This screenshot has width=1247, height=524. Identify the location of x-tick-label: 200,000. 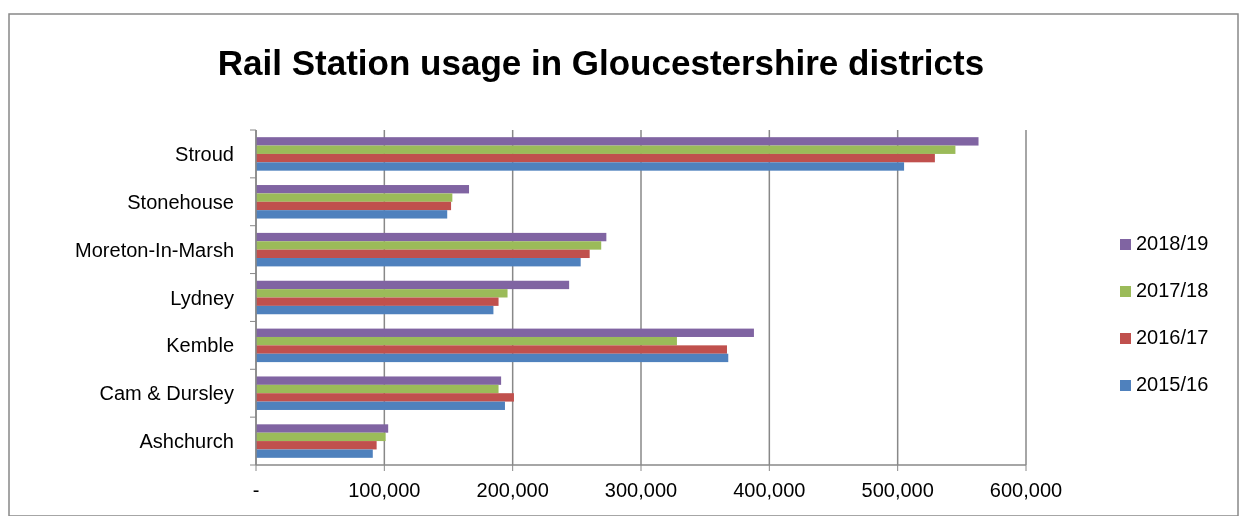
(512, 490).